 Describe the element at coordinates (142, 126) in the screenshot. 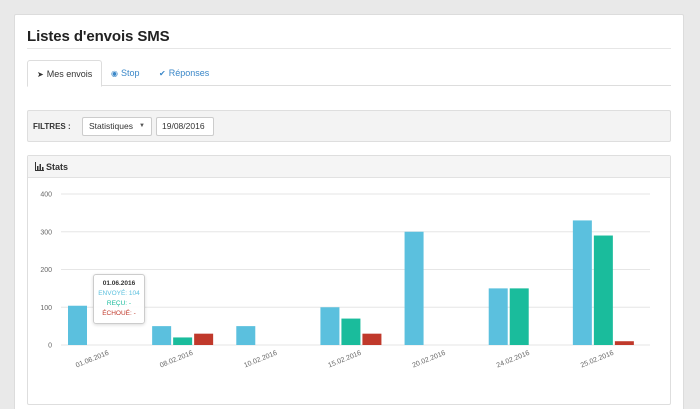

I see `caret-down-icon: ▼` at that location.